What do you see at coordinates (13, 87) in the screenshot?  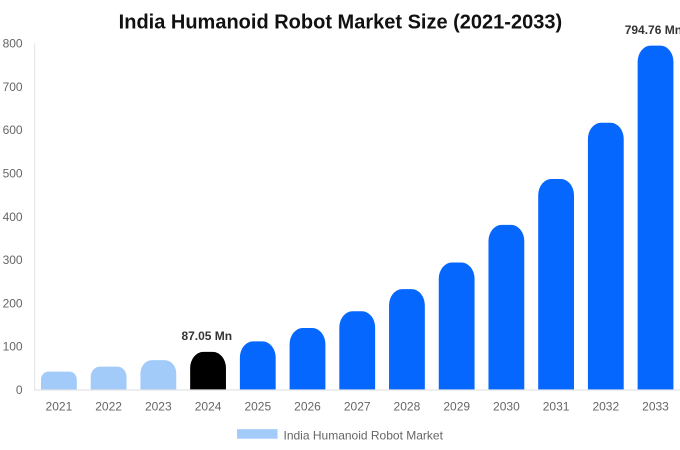 I see `svg-text: 700` at bounding box center [13, 87].